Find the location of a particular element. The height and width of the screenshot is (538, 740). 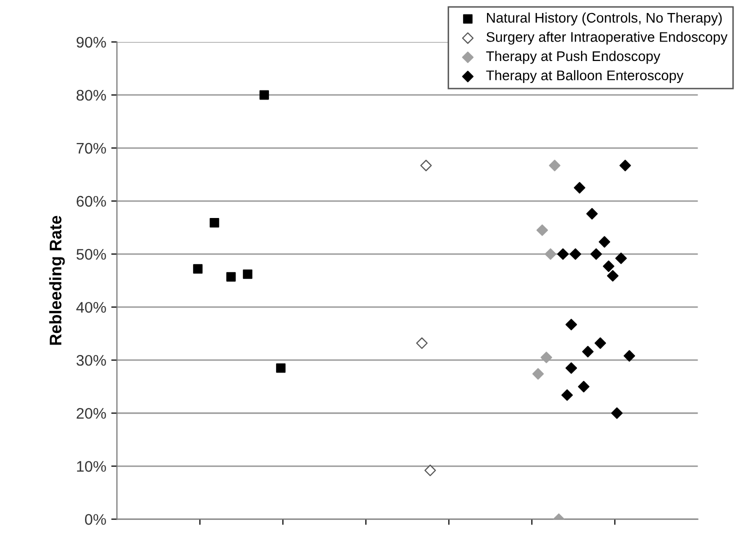

y-axis-title: Rebleeding Rate is located at coordinates (57, 280).